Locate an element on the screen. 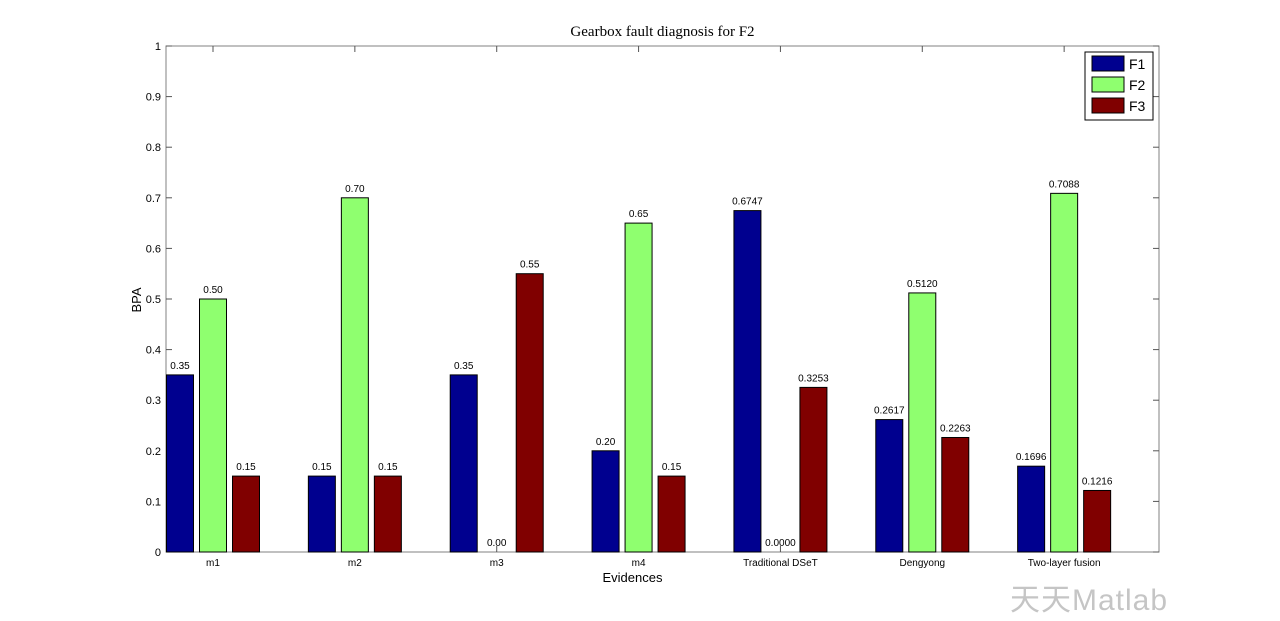 The image size is (1280, 621). y-tick-label: 0.5 is located at coordinates (153, 300).